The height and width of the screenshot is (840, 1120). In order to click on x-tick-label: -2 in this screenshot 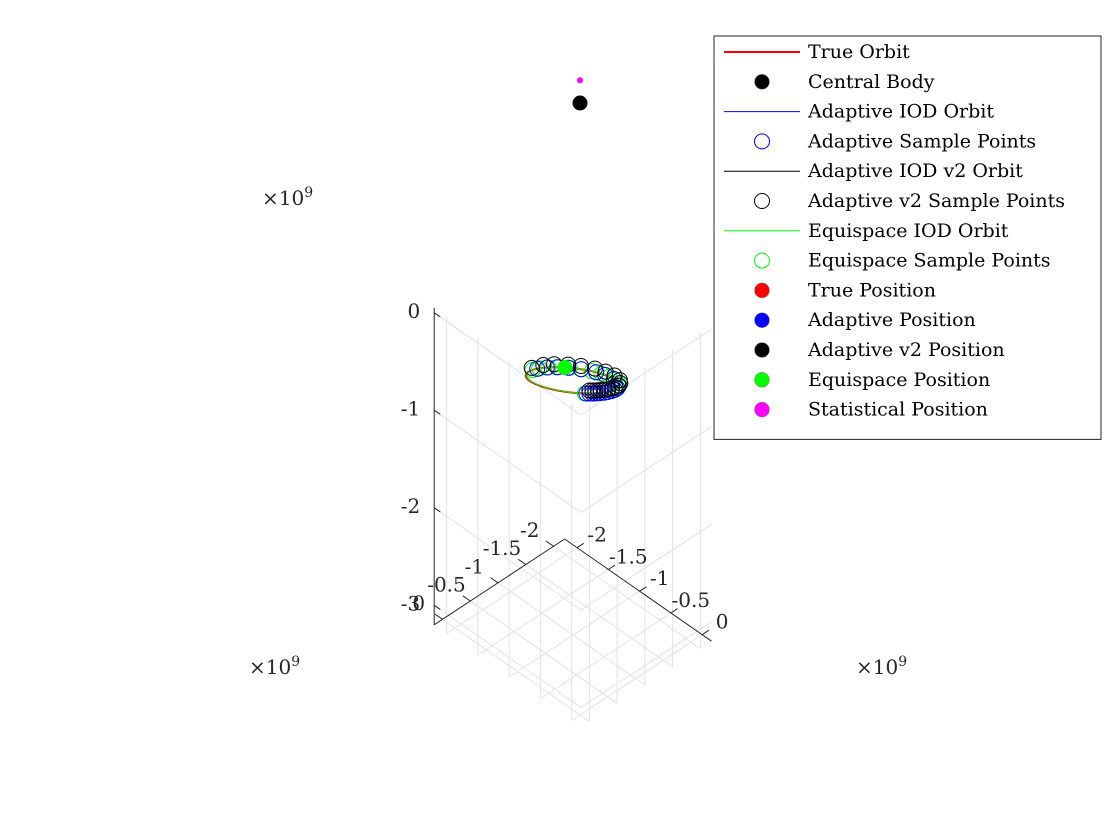, I will do `click(529, 530)`.